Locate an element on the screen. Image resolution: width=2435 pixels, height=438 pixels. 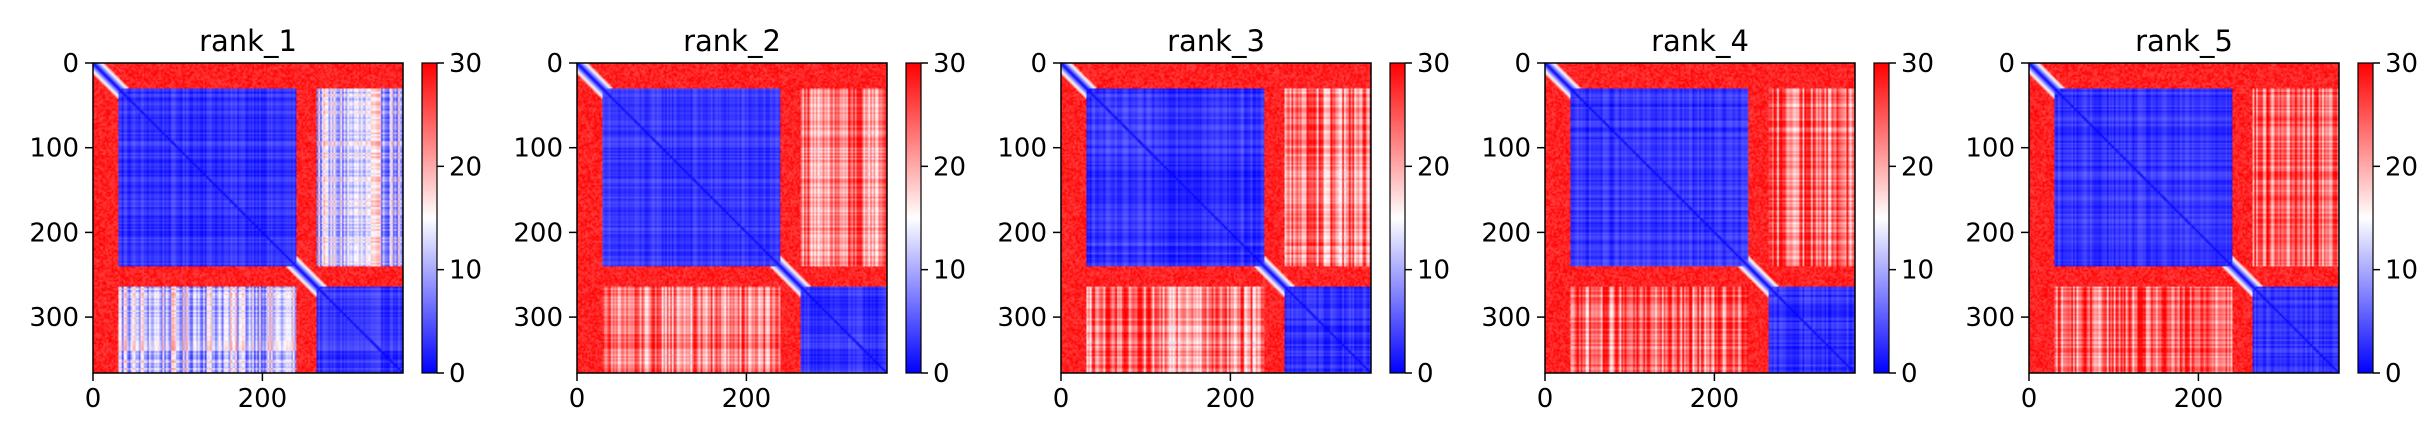
chart-title: rank_2 is located at coordinates (732, 41).